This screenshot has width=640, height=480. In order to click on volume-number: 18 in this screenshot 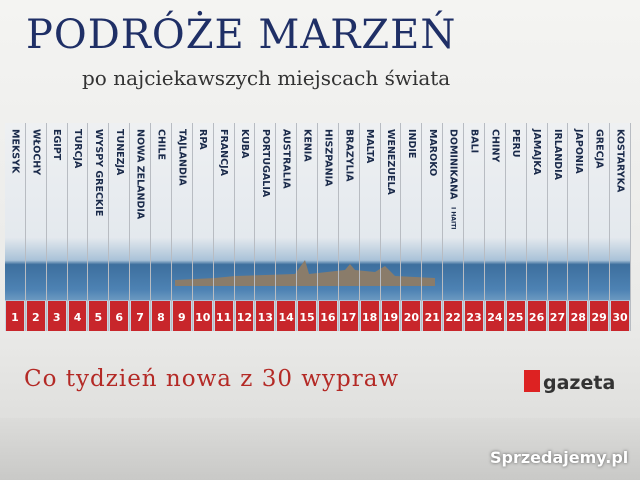, I will do `click(369, 316)`.